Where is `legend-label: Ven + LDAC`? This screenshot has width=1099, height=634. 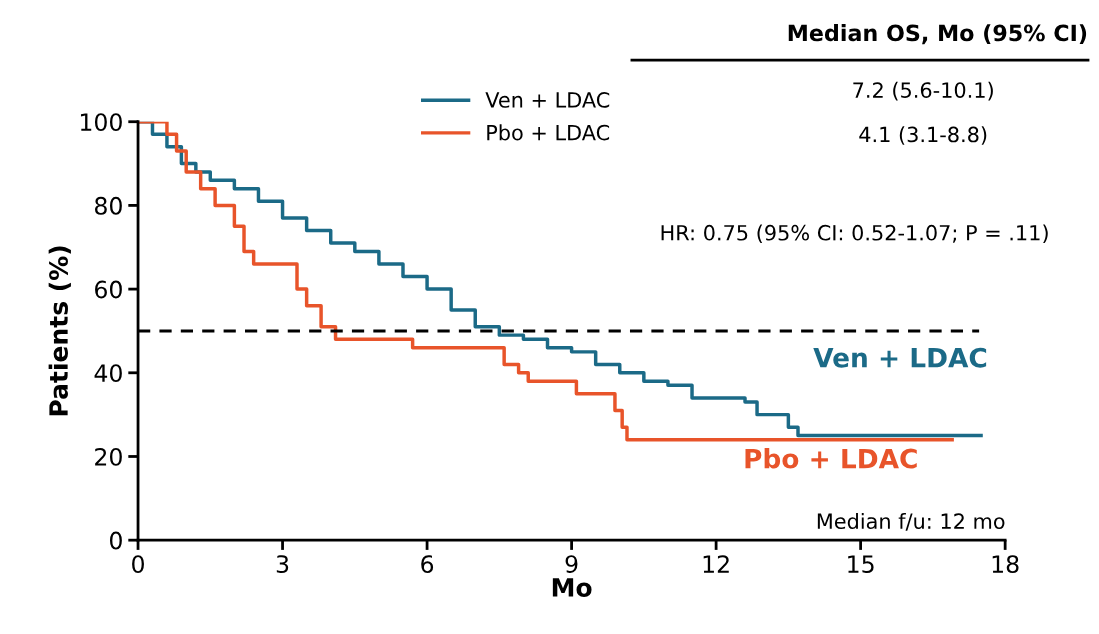 legend-label: Ven + LDAC is located at coordinates (547, 100).